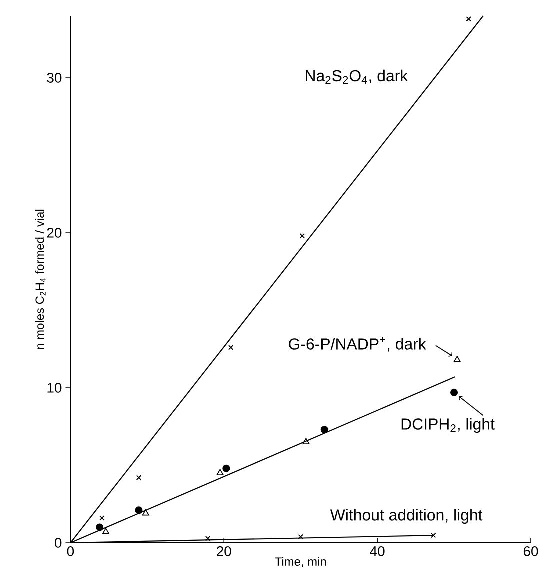  Describe the element at coordinates (55, 388) in the screenshot. I see `y-tick-label: 10` at that location.